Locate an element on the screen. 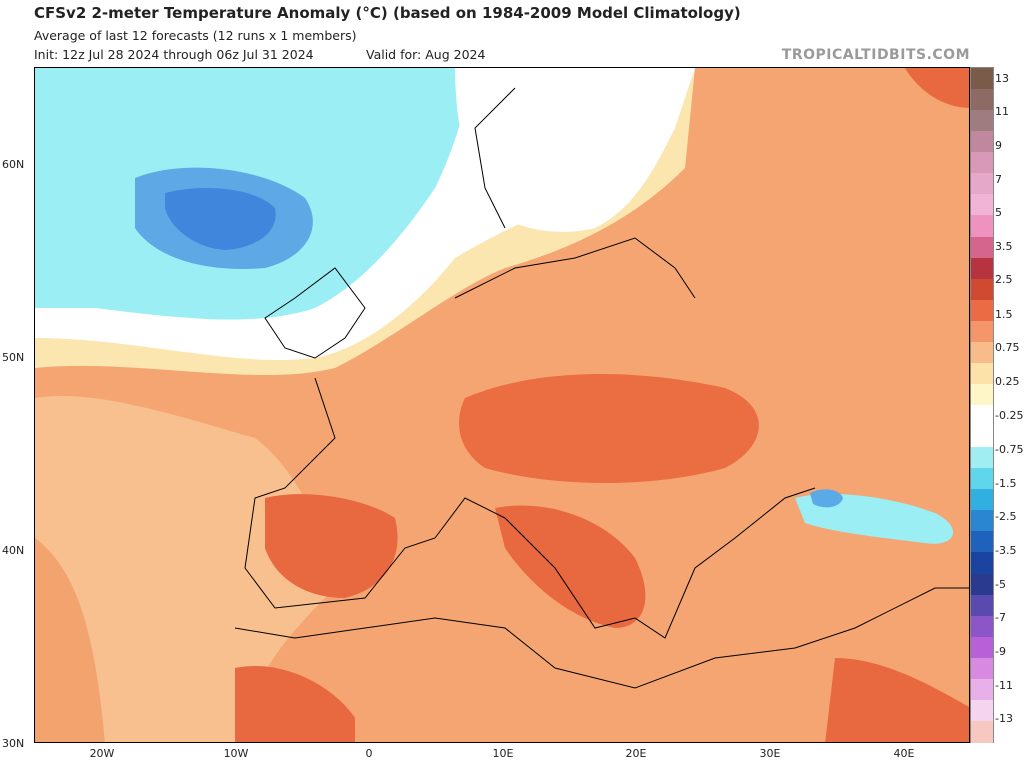  colorbar-label: 7 is located at coordinates (998, 179).